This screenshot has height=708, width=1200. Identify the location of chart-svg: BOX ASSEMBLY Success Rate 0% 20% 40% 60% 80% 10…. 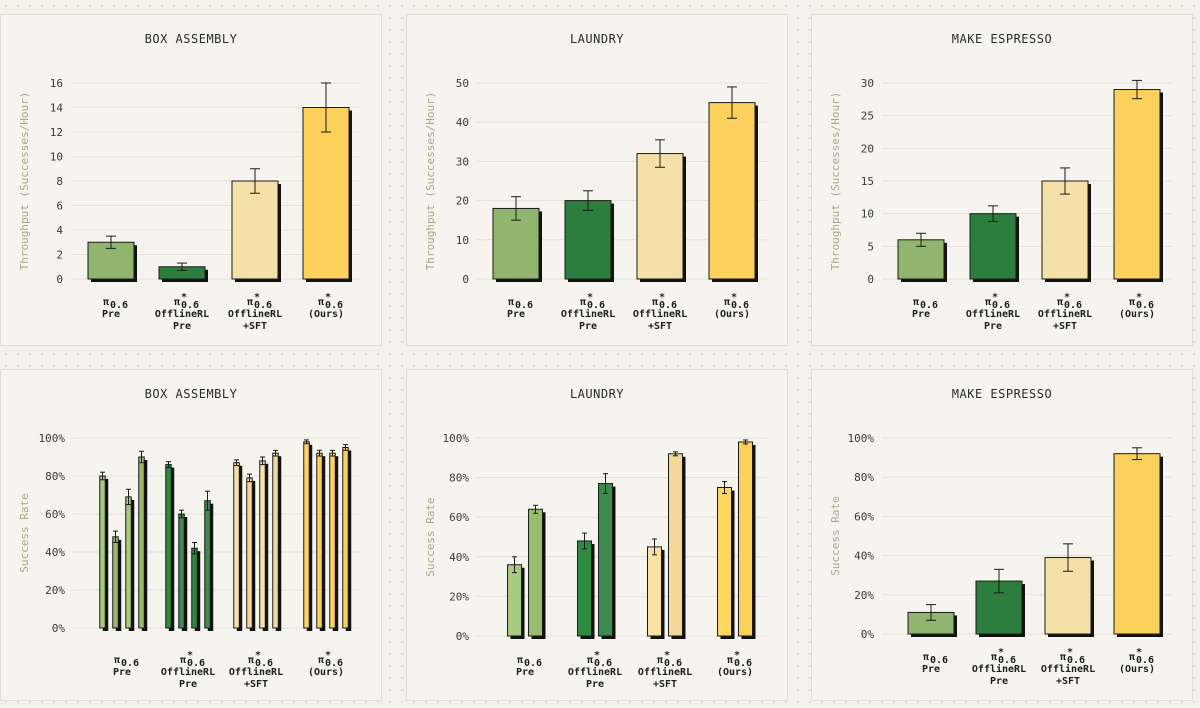
(189, 538).